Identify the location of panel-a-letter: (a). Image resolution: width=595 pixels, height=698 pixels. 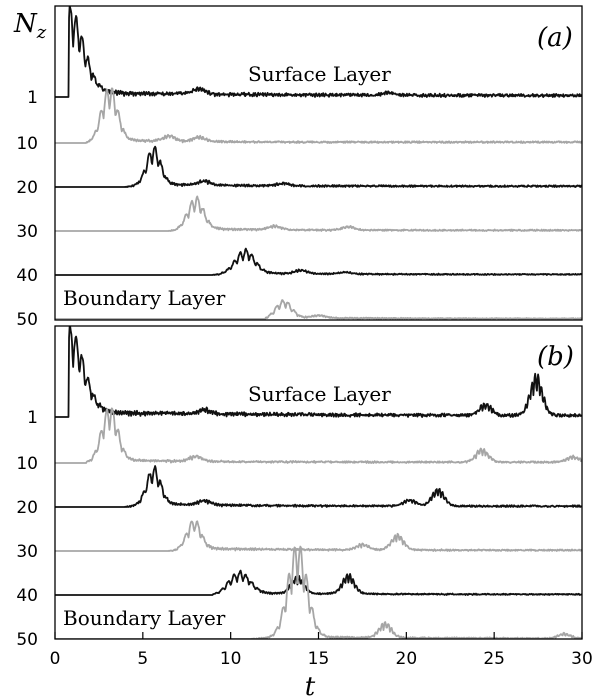
(555, 38).